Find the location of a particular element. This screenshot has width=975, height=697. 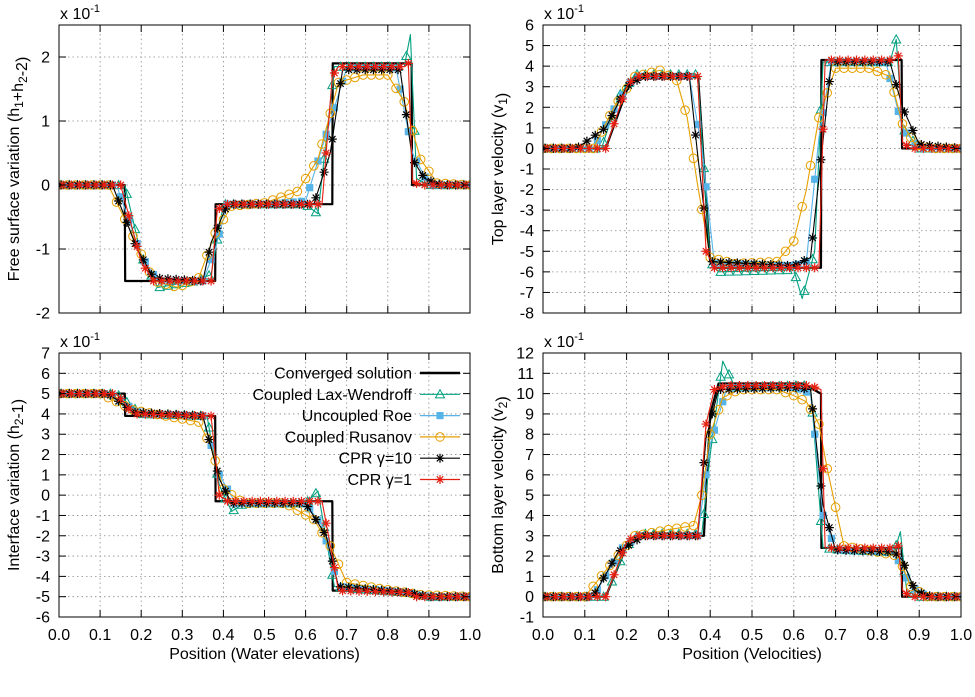

legend-label: Converged solution is located at coordinates (343, 374).